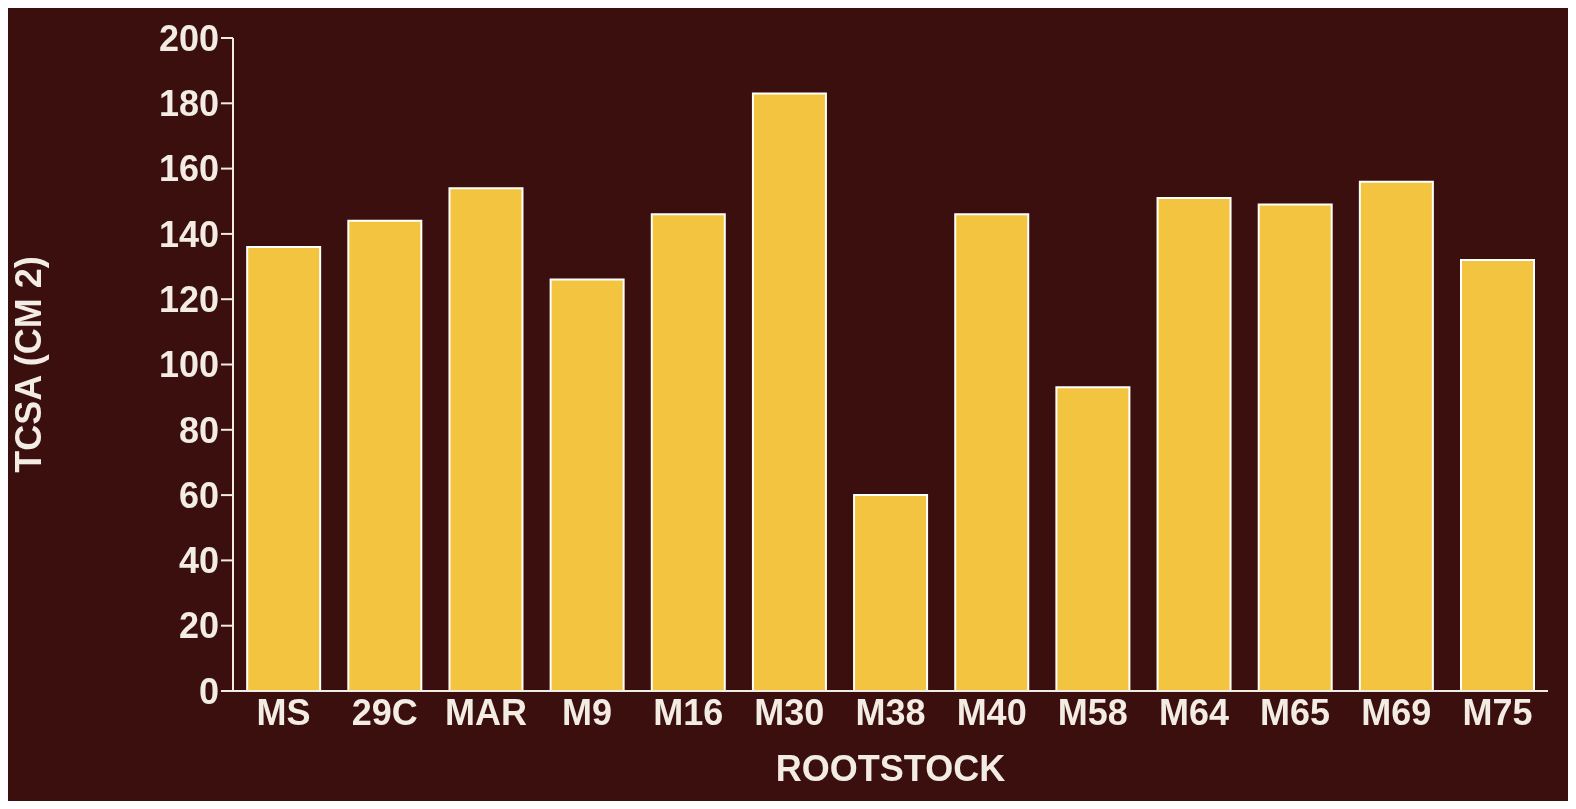 This screenshot has width=1576, height=809. Describe the element at coordinates (1396, 712) in the screenshot. I see `x-tick-label: M69` at that location.